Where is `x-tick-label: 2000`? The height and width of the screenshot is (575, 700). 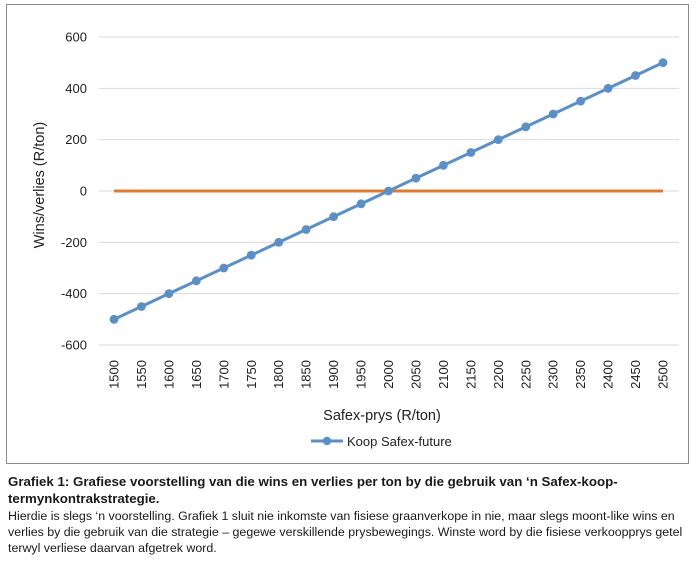 x-tick-label: 2000 is located at coordinates (388, 374).